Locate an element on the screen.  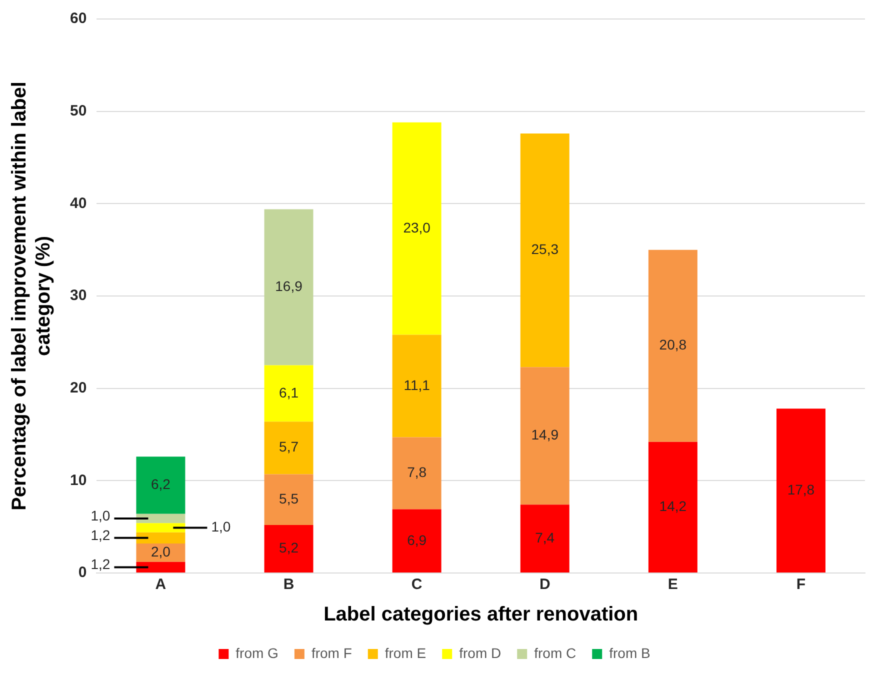
data-label: 17,8 is located at coordinates (801, 489).